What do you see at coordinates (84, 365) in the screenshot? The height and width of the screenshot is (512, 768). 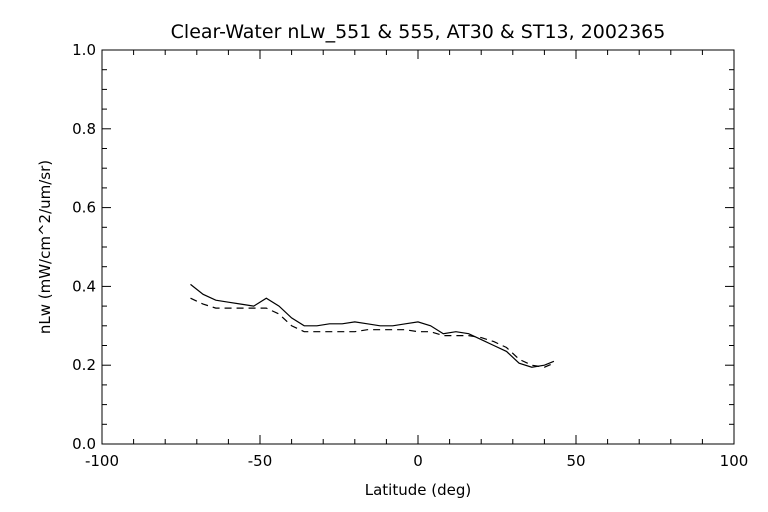 I see `y-tick-label: 0.2` at bounding box center [84, 365].